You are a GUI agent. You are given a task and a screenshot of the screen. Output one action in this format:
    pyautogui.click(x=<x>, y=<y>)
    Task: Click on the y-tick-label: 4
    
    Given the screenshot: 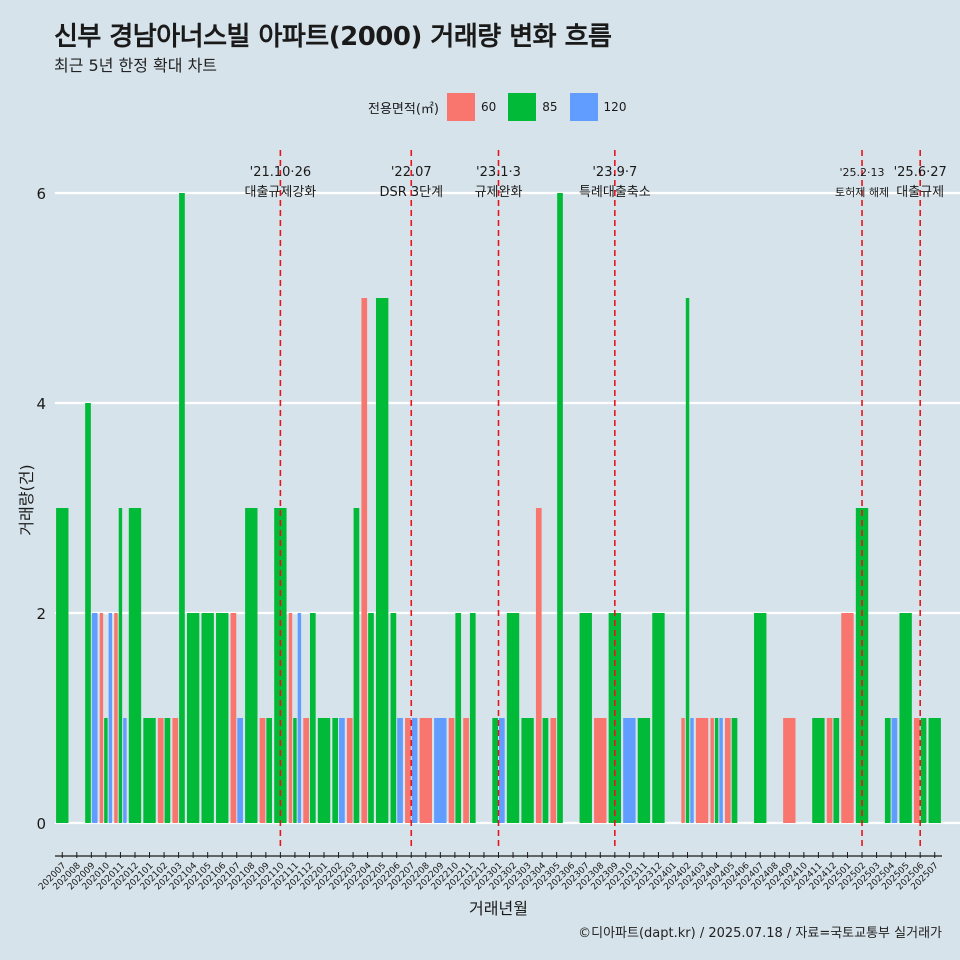 What is the action you would take?
    pyautogui.click(x=41, y=404)
    